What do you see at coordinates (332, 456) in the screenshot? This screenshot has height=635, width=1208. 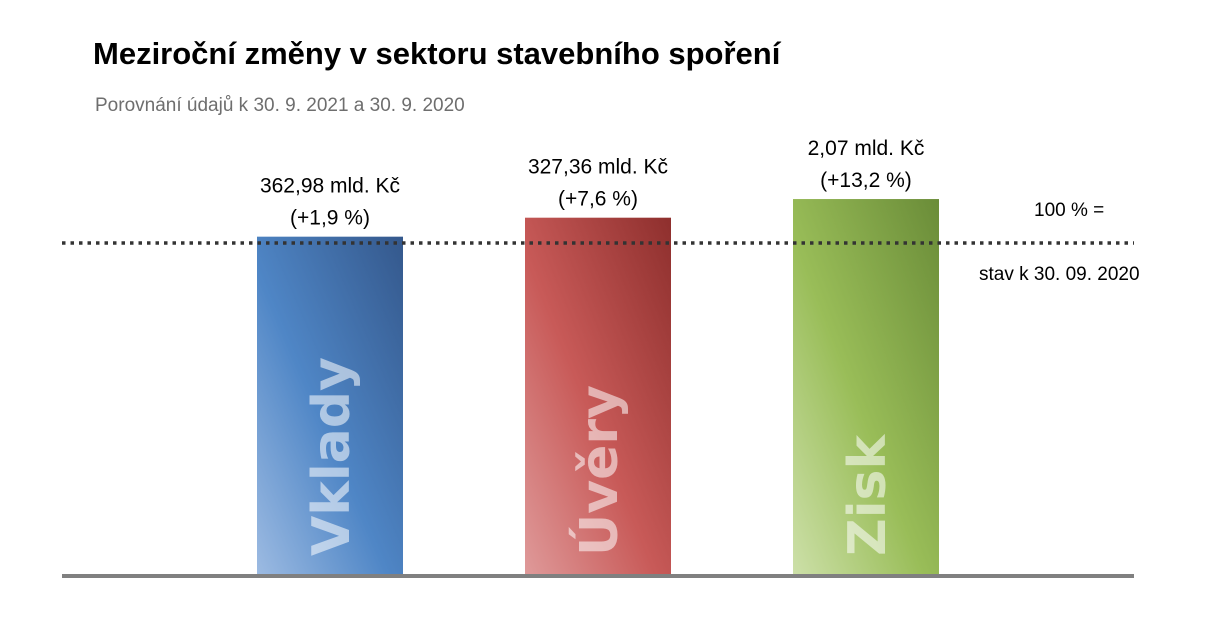 I see `bar-category-label: Vklady` at bounding box center [332, 456].